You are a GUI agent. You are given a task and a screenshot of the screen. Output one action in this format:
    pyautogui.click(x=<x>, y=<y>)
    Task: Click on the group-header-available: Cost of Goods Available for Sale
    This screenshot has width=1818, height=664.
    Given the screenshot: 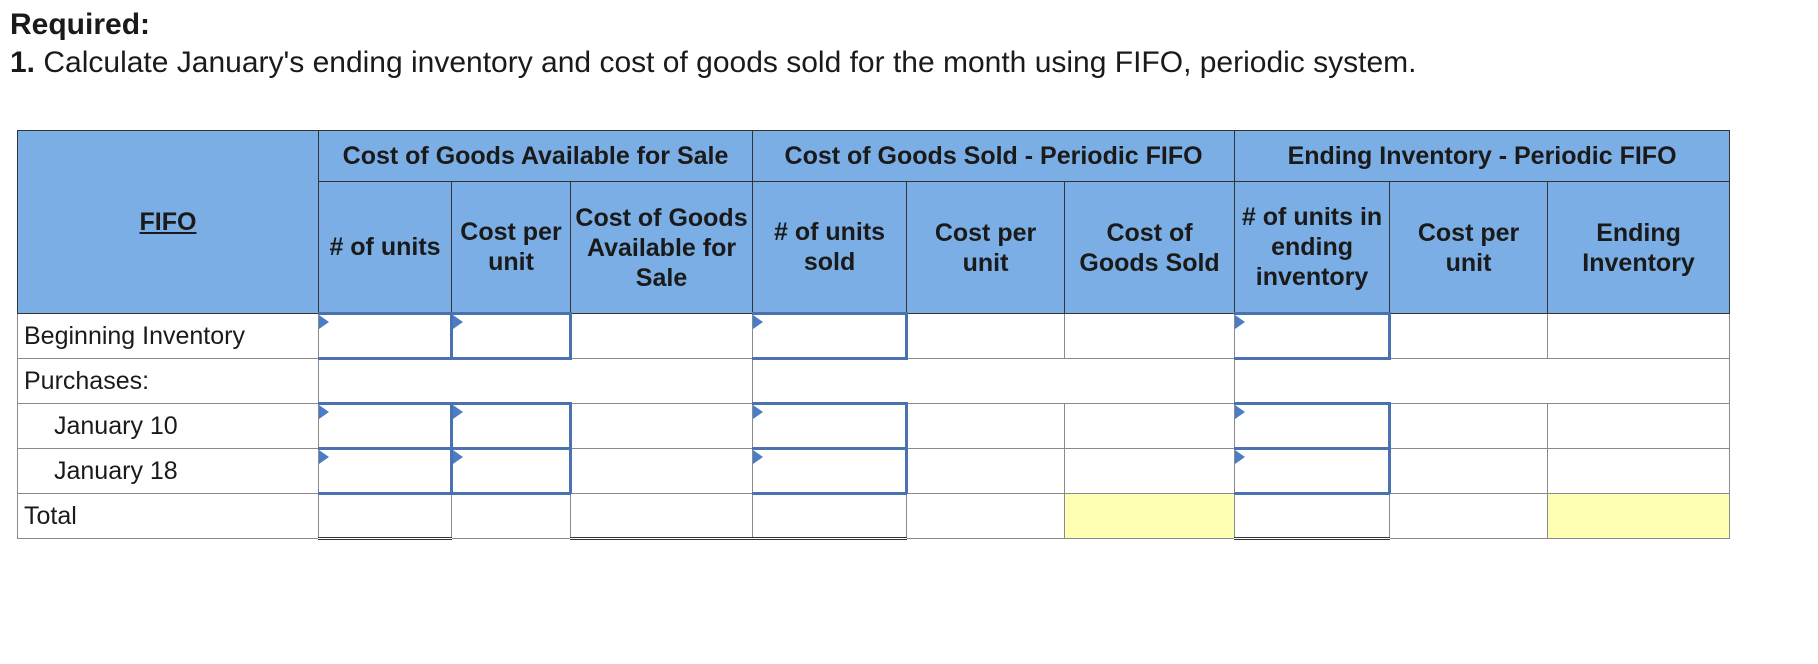 What is the action you would take?
    pyautogui.click(x=535, y=156)
    